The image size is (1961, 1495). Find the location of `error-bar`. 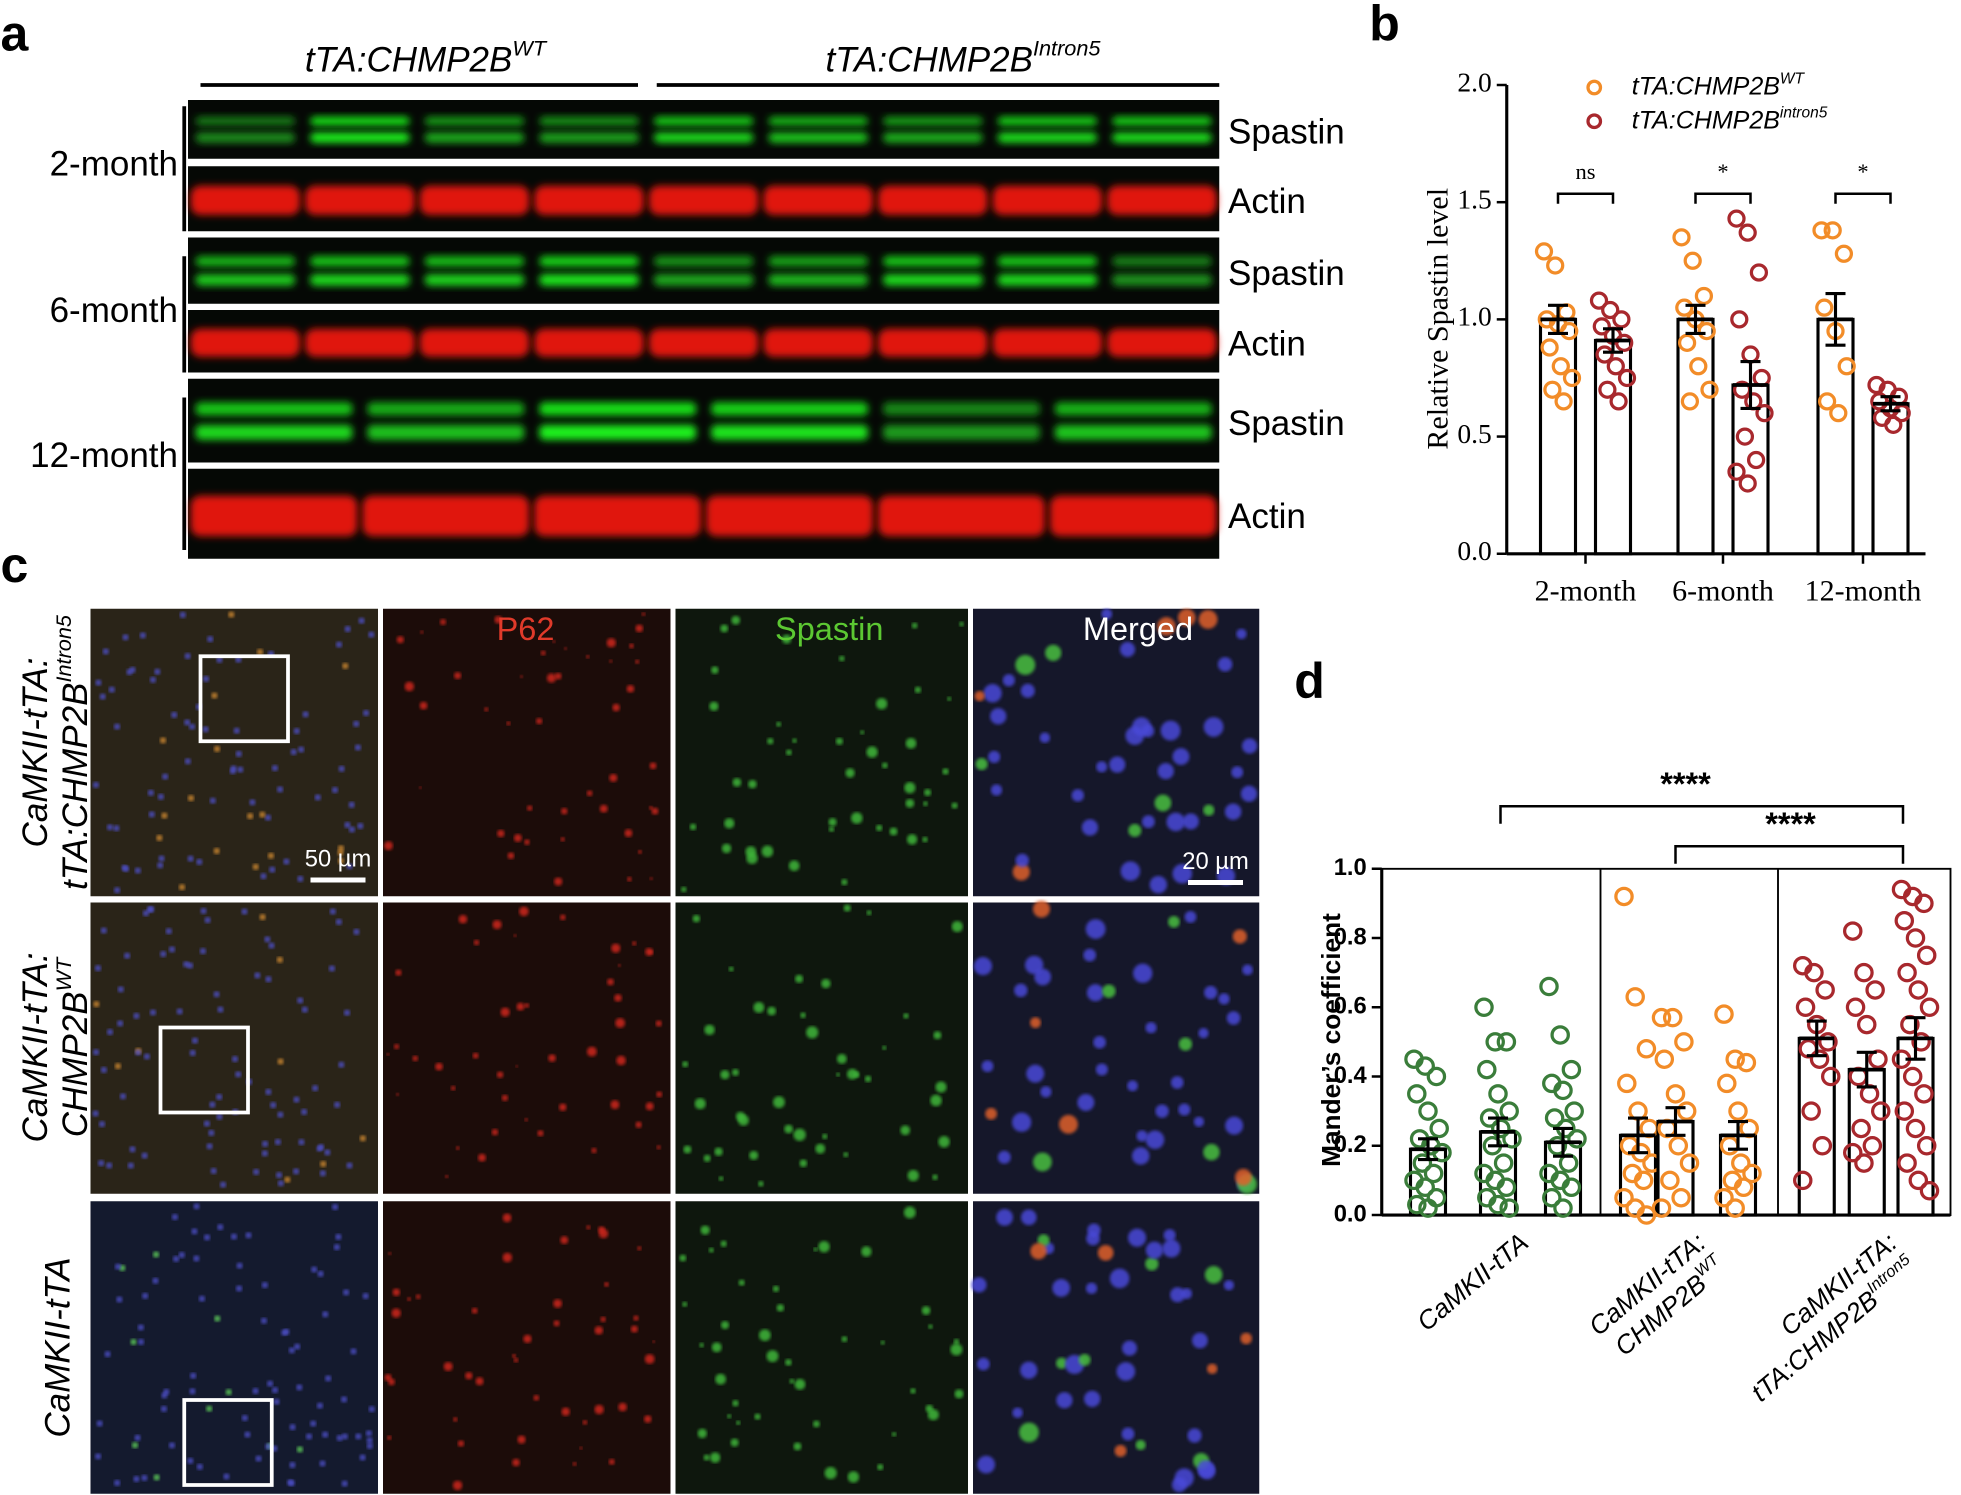

error-bar is located at coordinates (1890, 404).